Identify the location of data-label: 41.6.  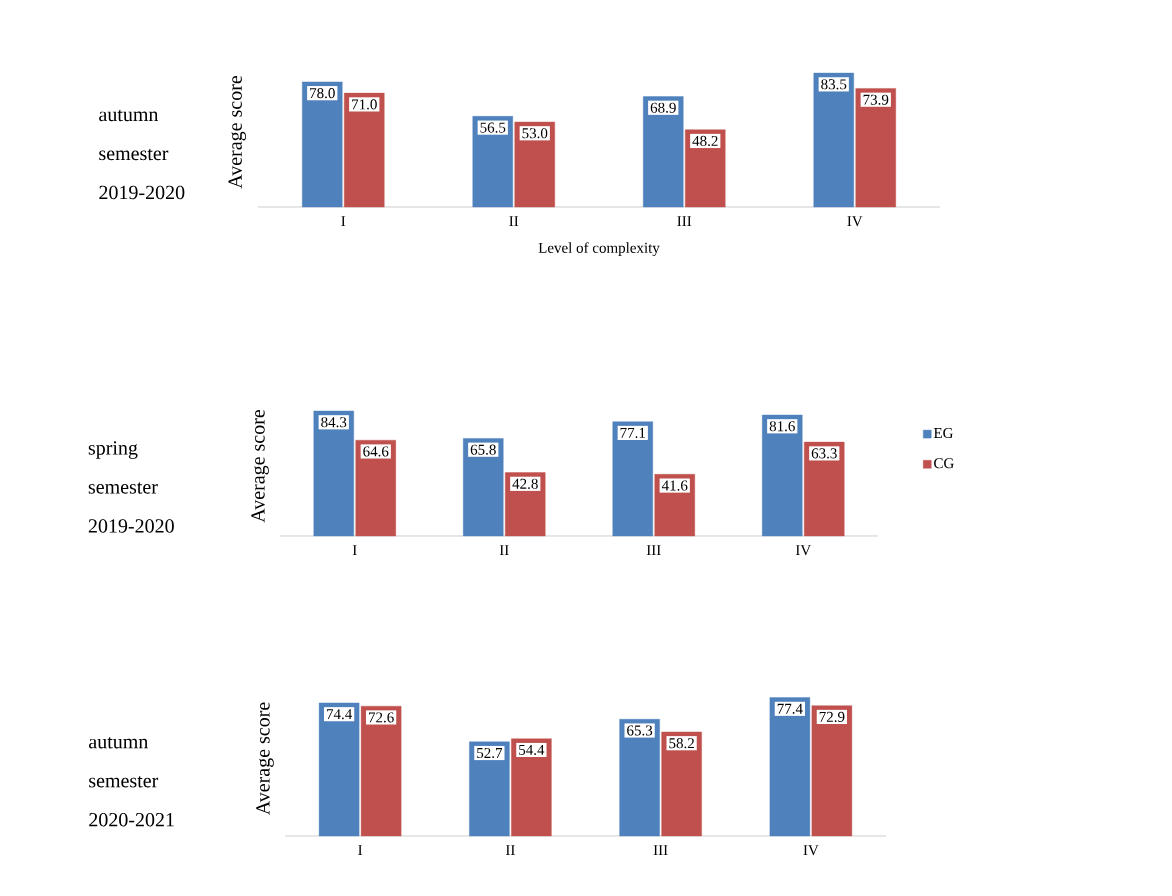
(674, 485).